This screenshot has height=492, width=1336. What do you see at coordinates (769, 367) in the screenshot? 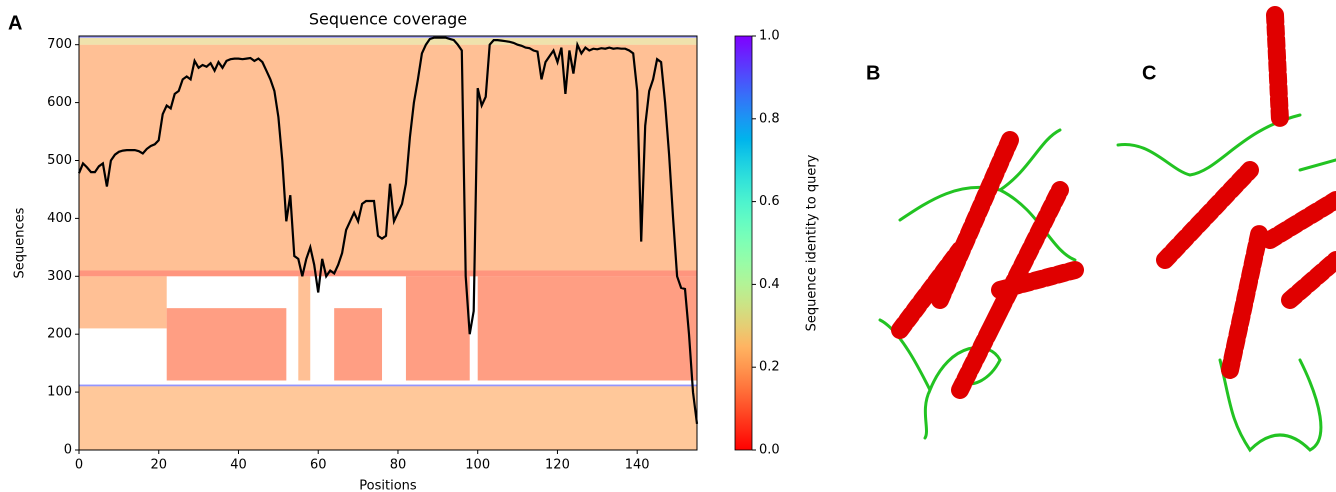
I see `colorbar-tick-label: 0.2` at bounding box center [769, 367].